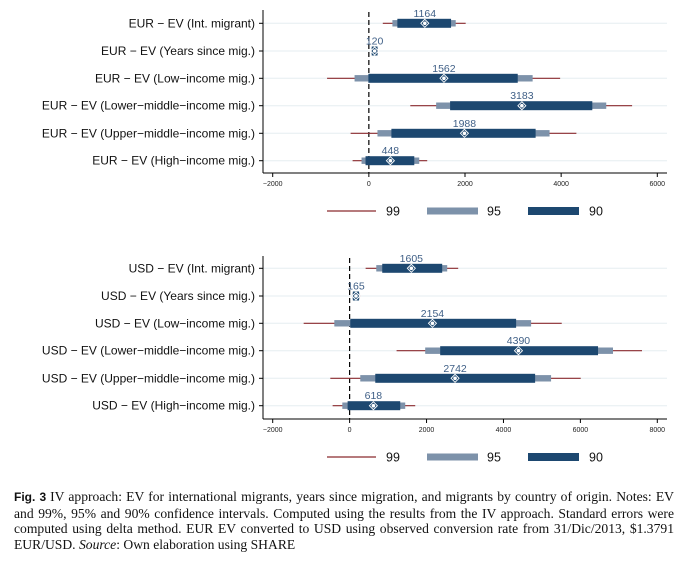 This screenshot has height=565, width=683. What do you see at coordinates (455, 369) in the screenshot?
I see `estimate-label: 2742` at bounding box center [455, 369].